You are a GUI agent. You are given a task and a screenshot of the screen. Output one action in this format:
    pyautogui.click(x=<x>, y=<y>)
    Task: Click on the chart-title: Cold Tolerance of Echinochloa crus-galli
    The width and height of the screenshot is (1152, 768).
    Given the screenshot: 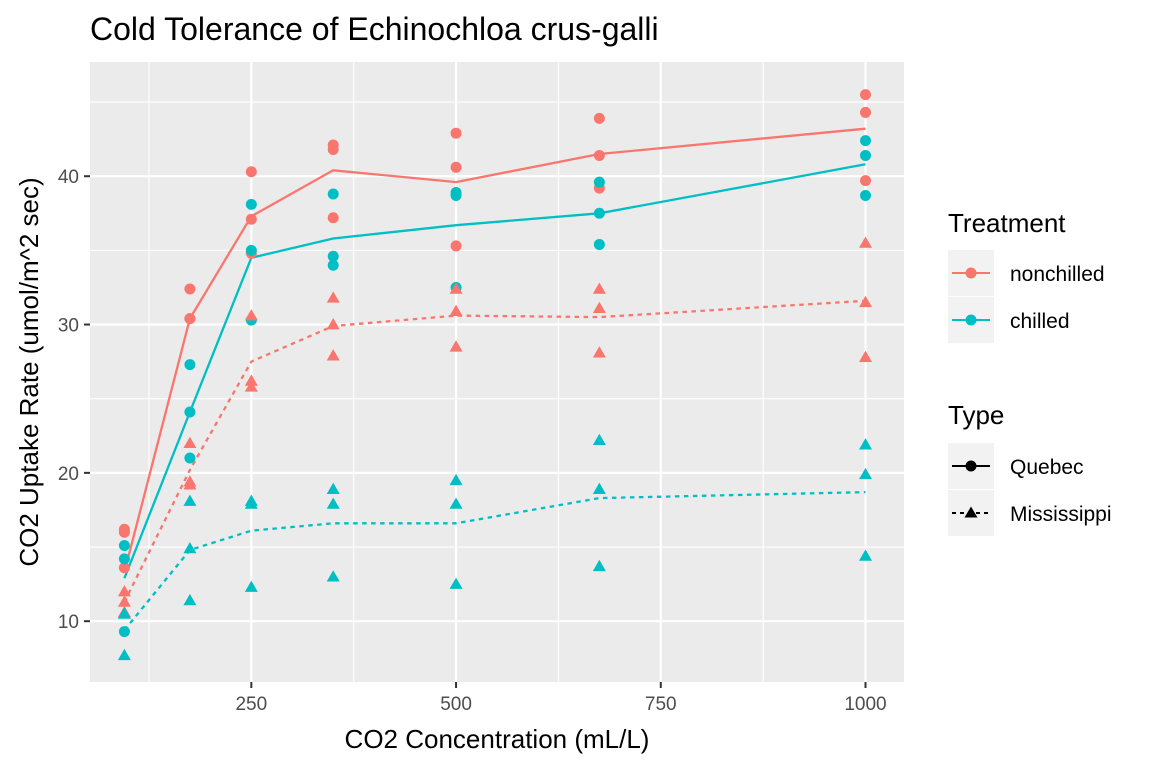 What is the action you would take?
    pyautogui.click(x=374, y=29)
    